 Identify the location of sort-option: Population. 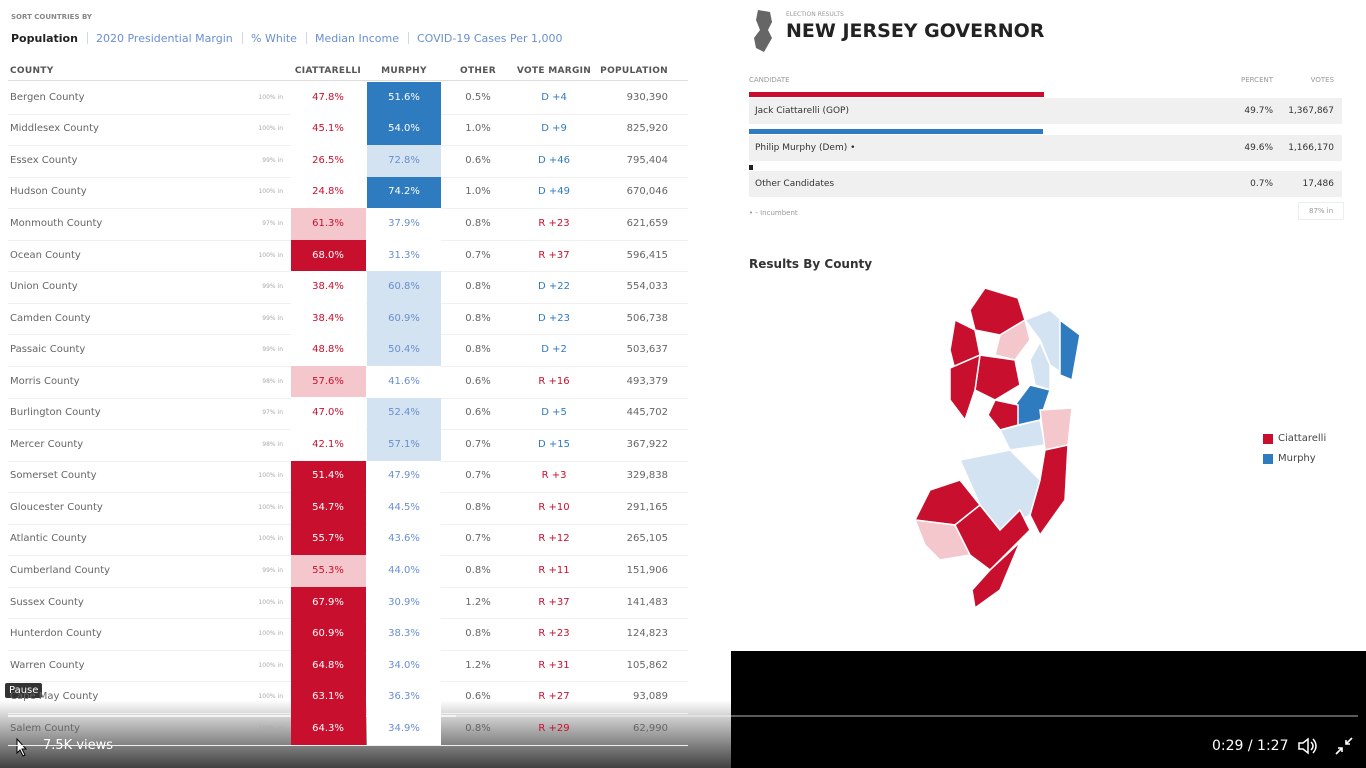
(44, 38).